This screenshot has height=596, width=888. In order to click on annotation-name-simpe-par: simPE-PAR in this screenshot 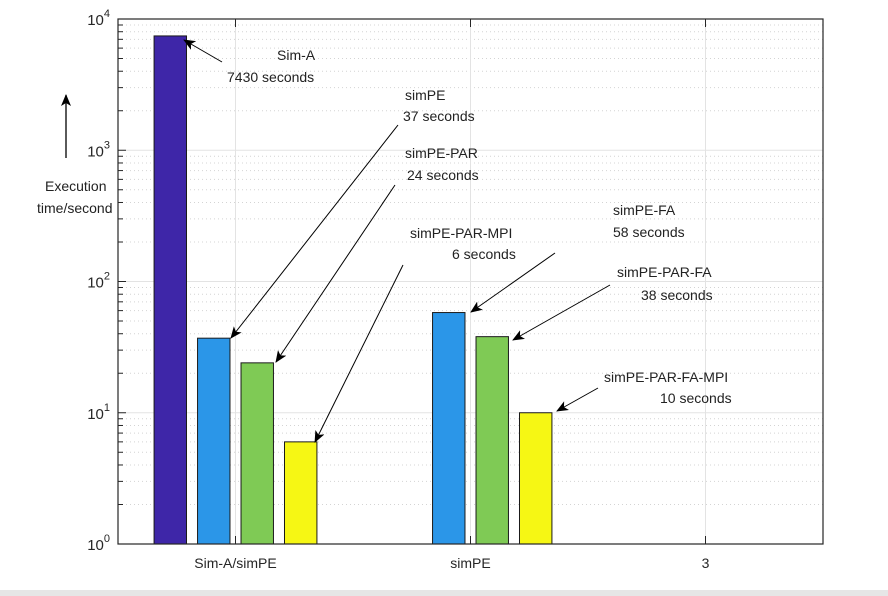, I will do `click(441, 153)`.